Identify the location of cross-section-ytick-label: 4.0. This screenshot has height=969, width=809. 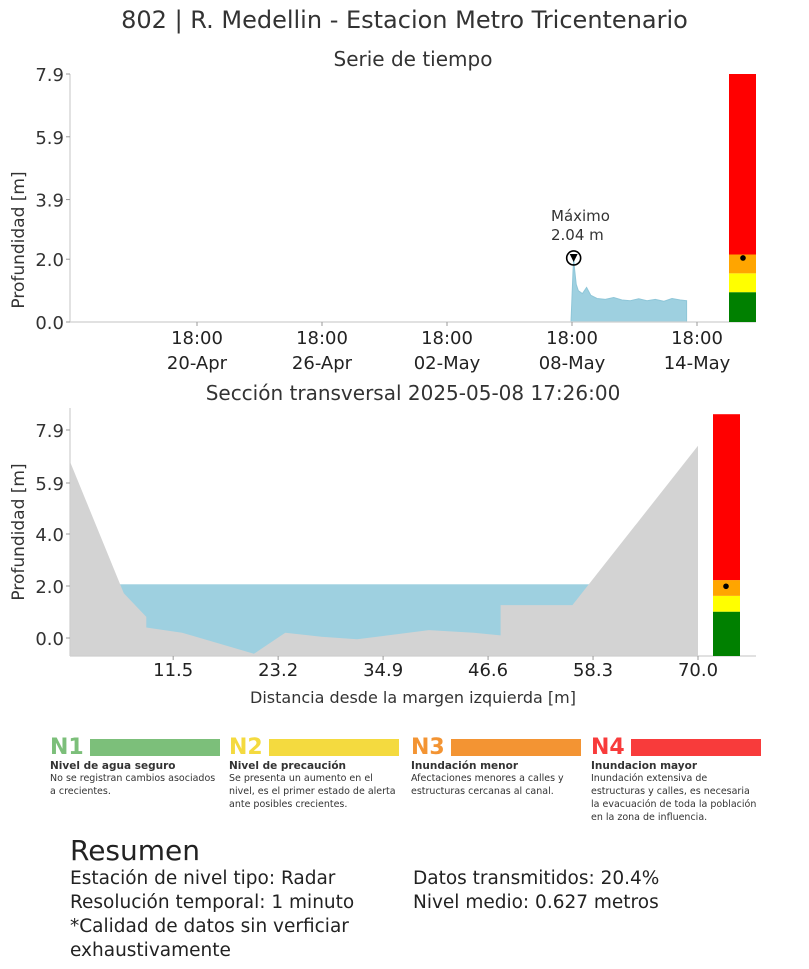
(49, 535).